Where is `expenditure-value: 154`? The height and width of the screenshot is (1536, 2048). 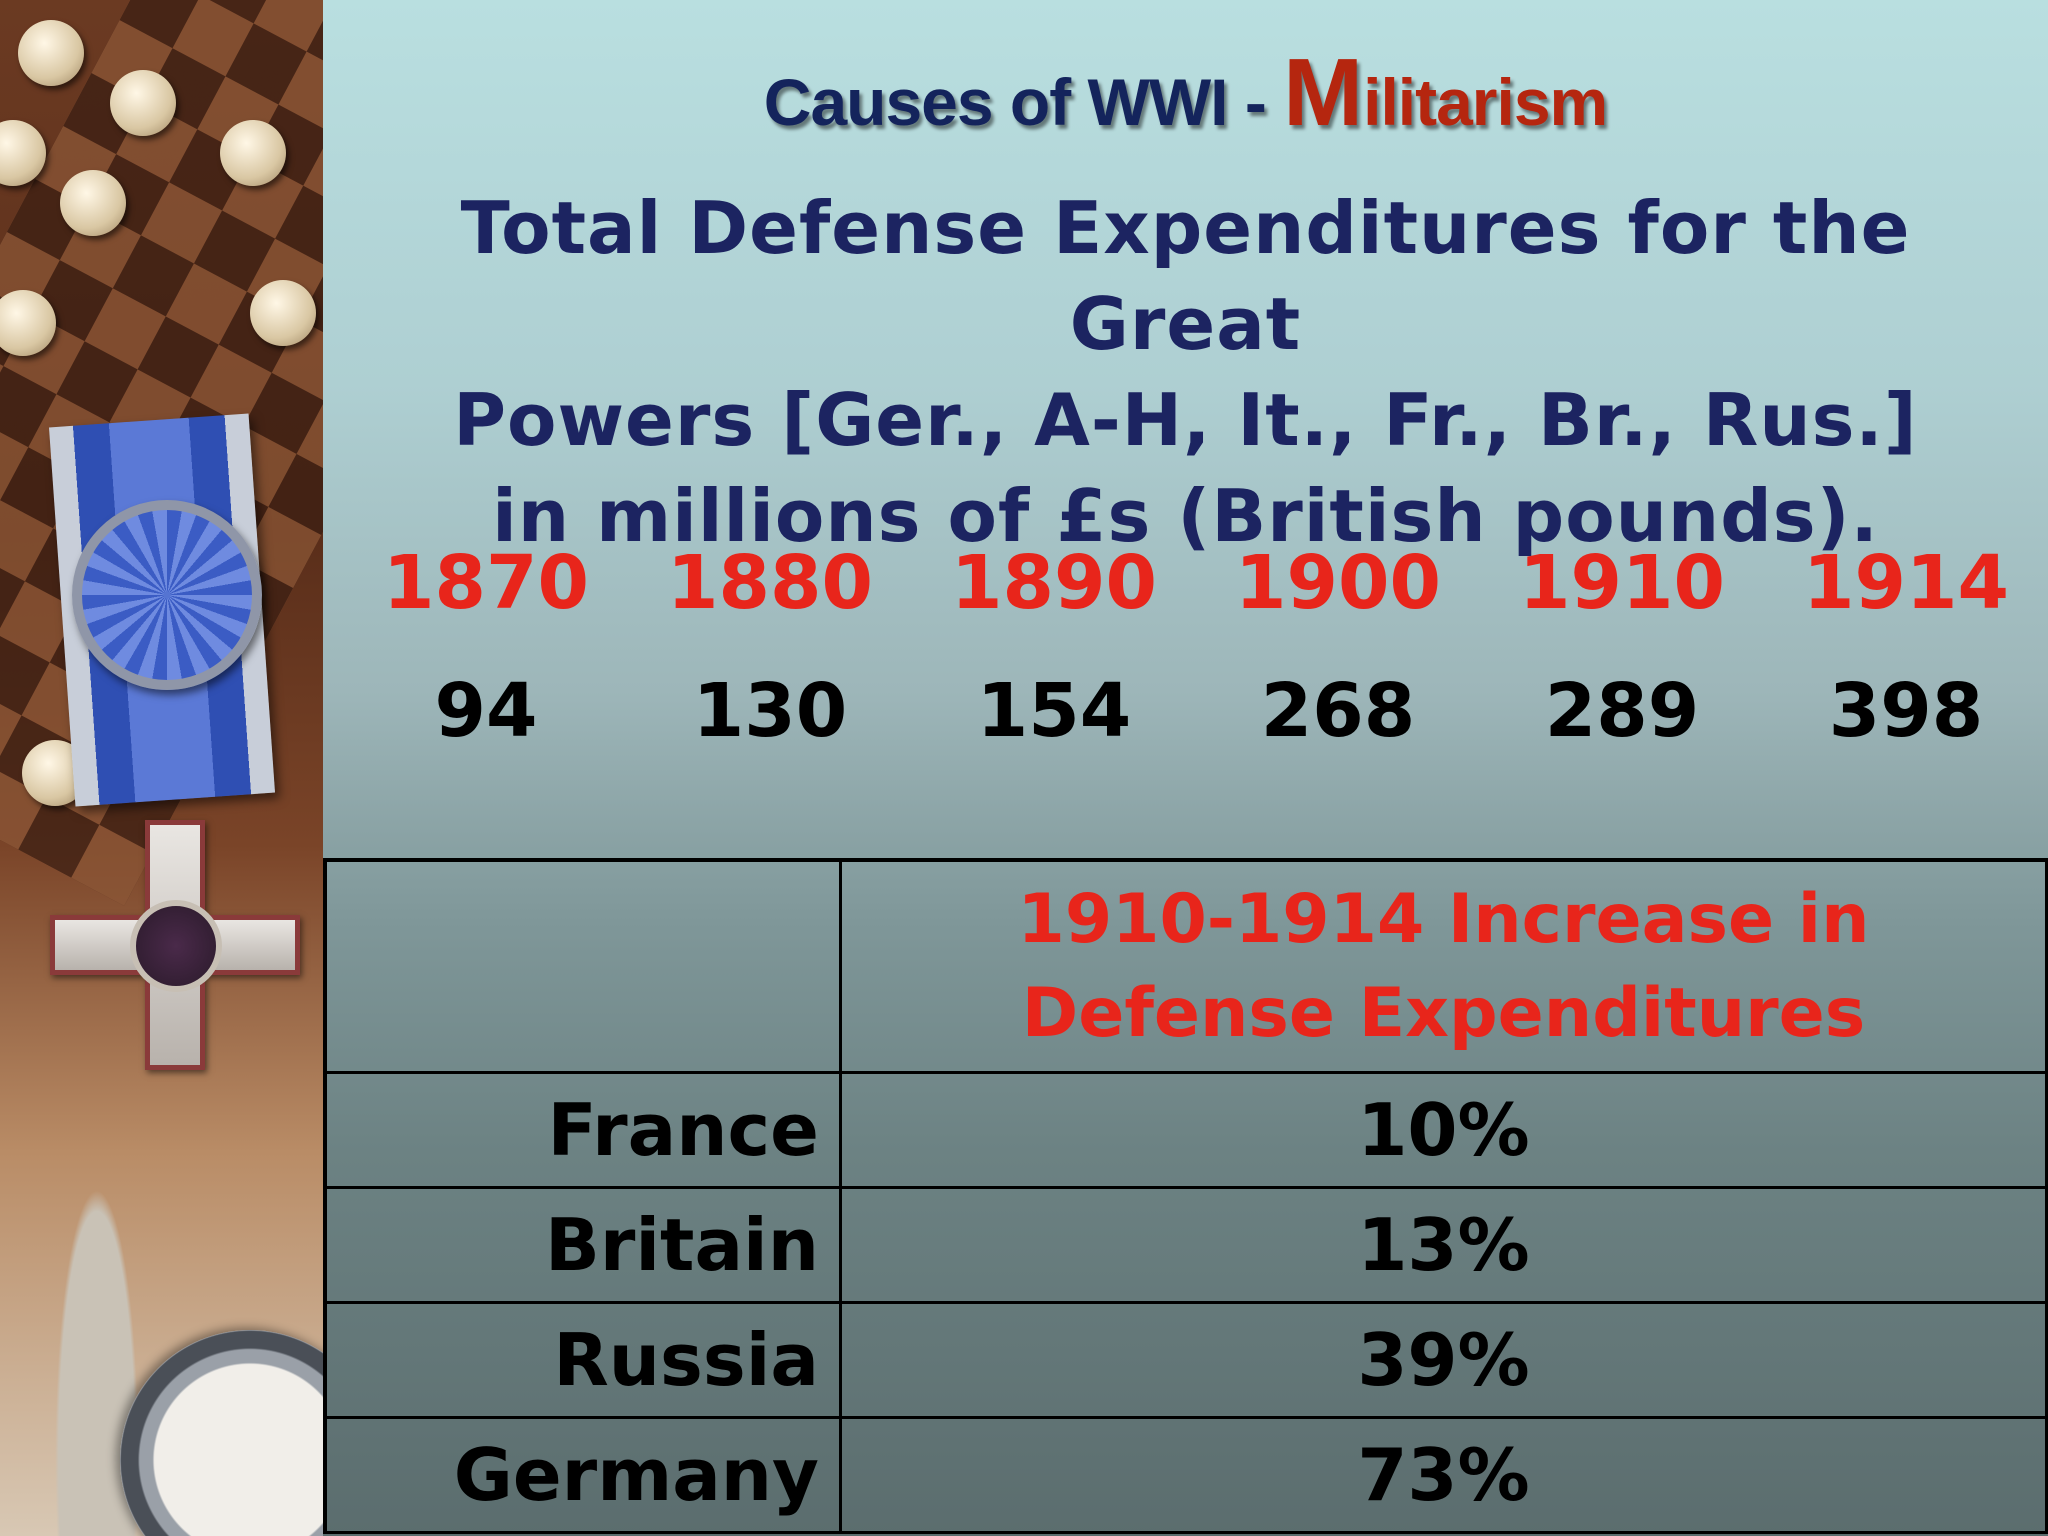 expenditure-value: 154 is located at coordinates (1054, 711).